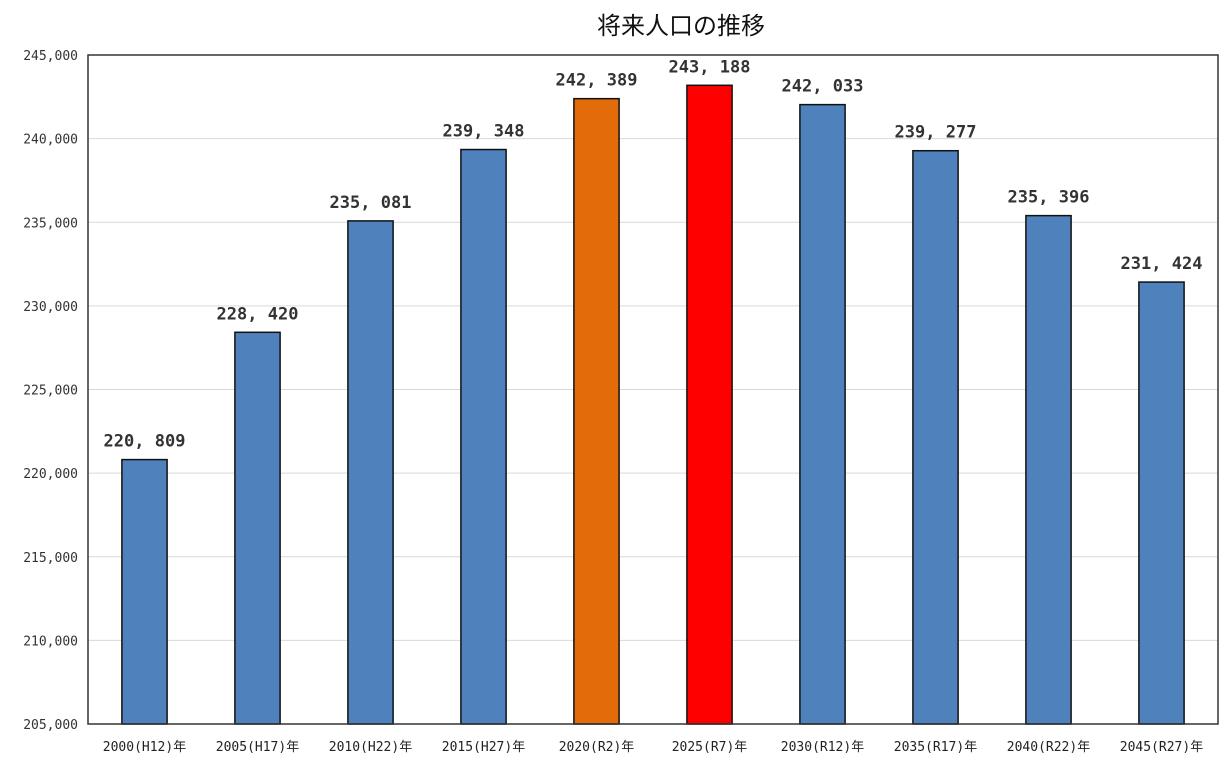  What do you see at coordinates (50, 56) in the screenshot?
I see `y-tick-label: 245,000` at bounding box center [50, 56].